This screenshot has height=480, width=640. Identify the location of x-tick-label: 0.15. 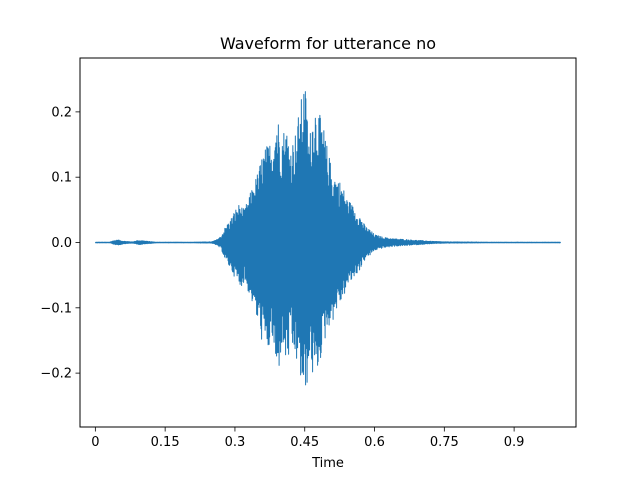
(165, 442).